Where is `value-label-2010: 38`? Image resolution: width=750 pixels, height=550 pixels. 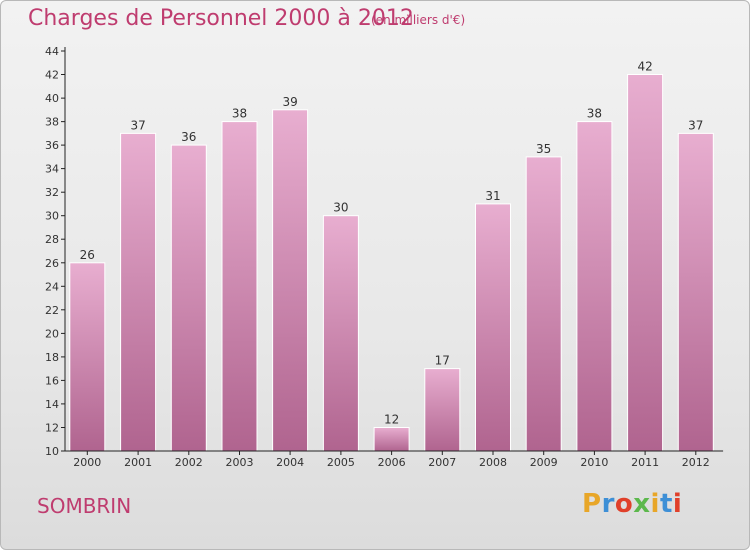 value-label-2010: 38 is located at coordinates (594, 114).